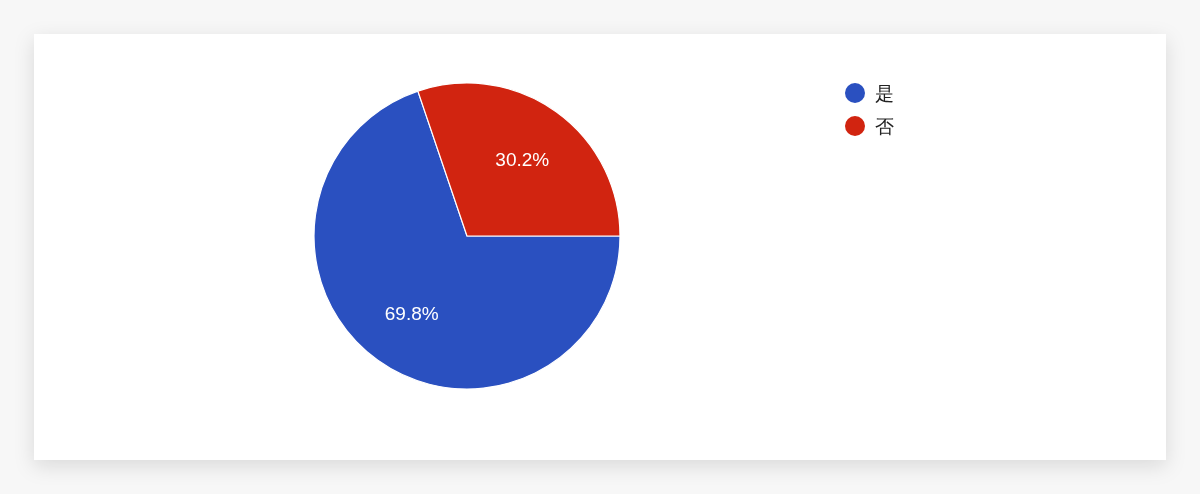  Describe the element at coordinates (411, 314) in the screenshot. I see `data-label: 69.8%` at that location.